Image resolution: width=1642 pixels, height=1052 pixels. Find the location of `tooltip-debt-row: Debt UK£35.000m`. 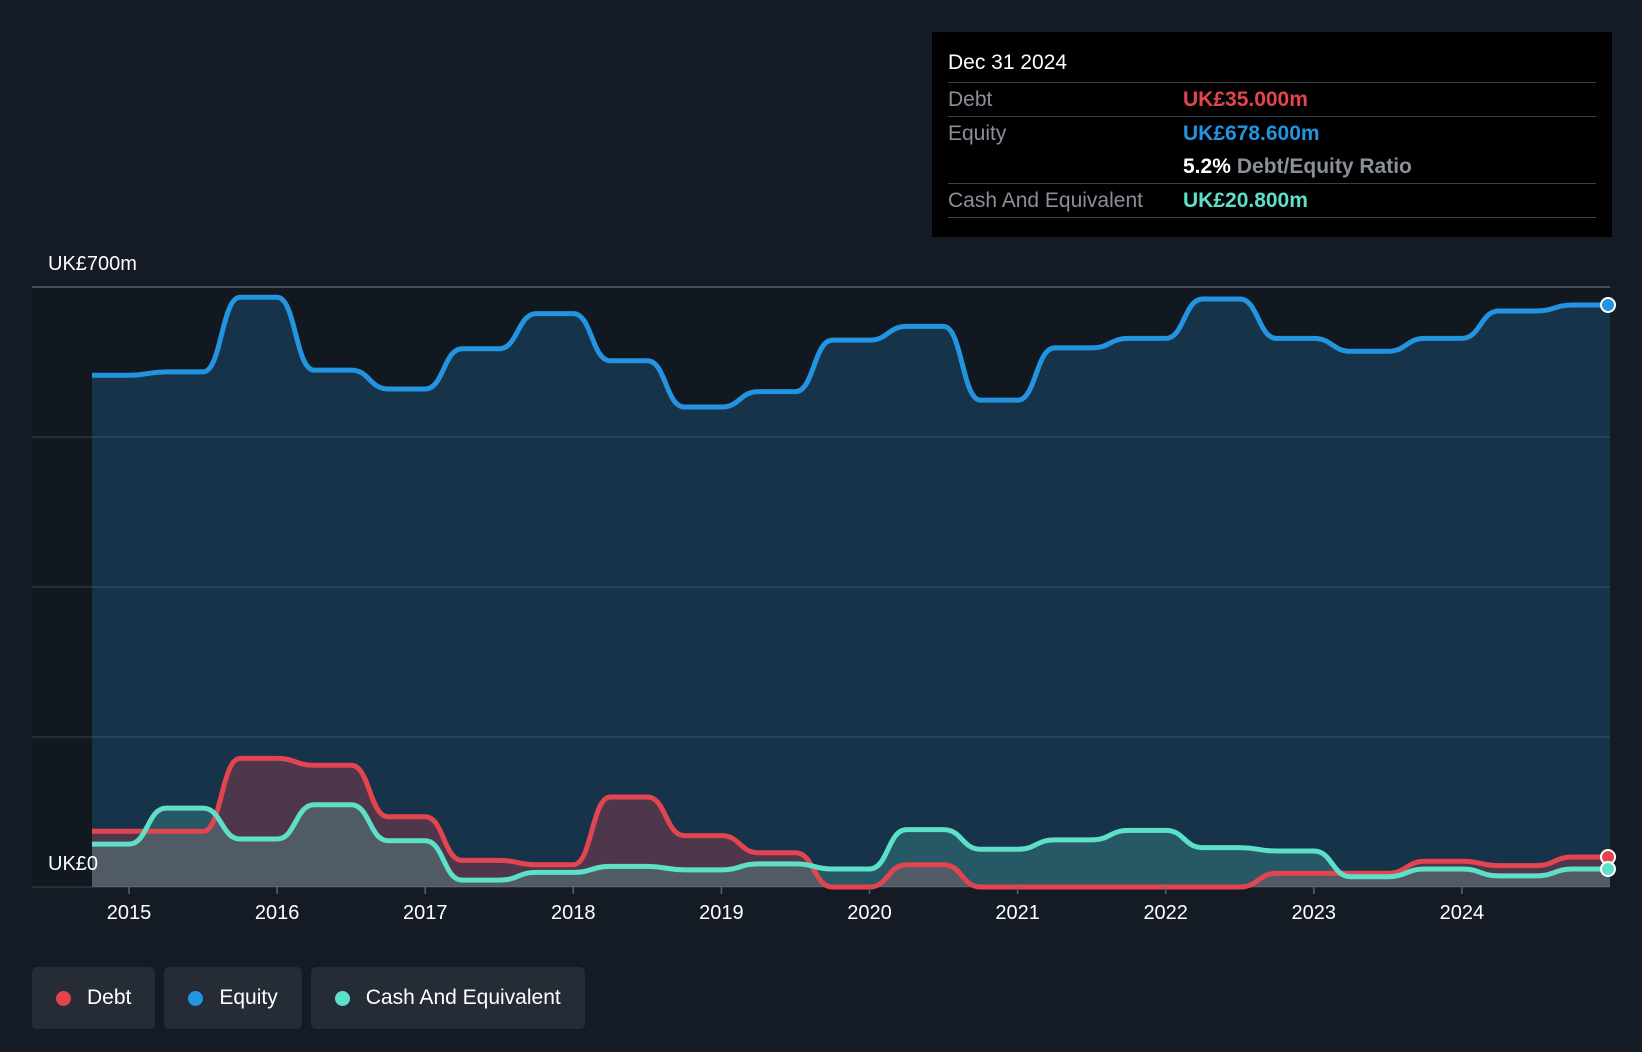

tooltip-debt-row: Debt UK£35.000m is located at coordinates (1272, 100).